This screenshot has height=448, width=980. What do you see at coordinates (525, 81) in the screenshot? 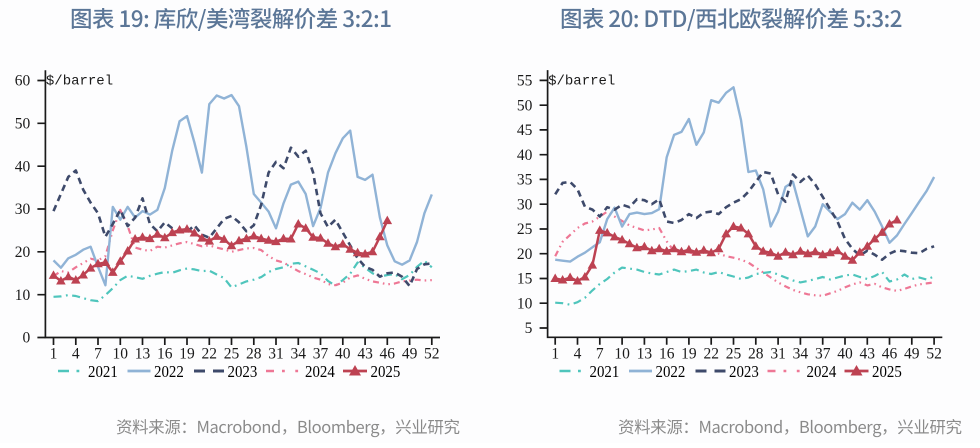
I see `svg-text: 55` at bounding box center [525, 81].